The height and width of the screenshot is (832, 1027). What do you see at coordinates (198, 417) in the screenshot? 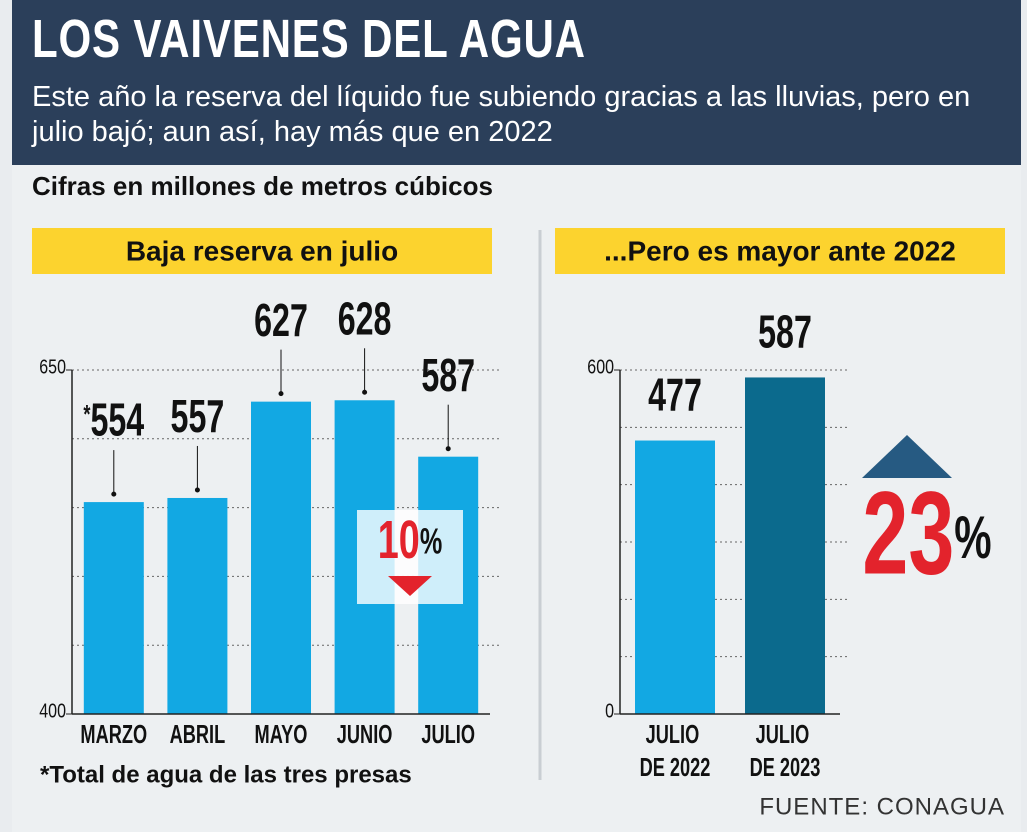
I see `value-label: 557` at bounding box center [198, 417].